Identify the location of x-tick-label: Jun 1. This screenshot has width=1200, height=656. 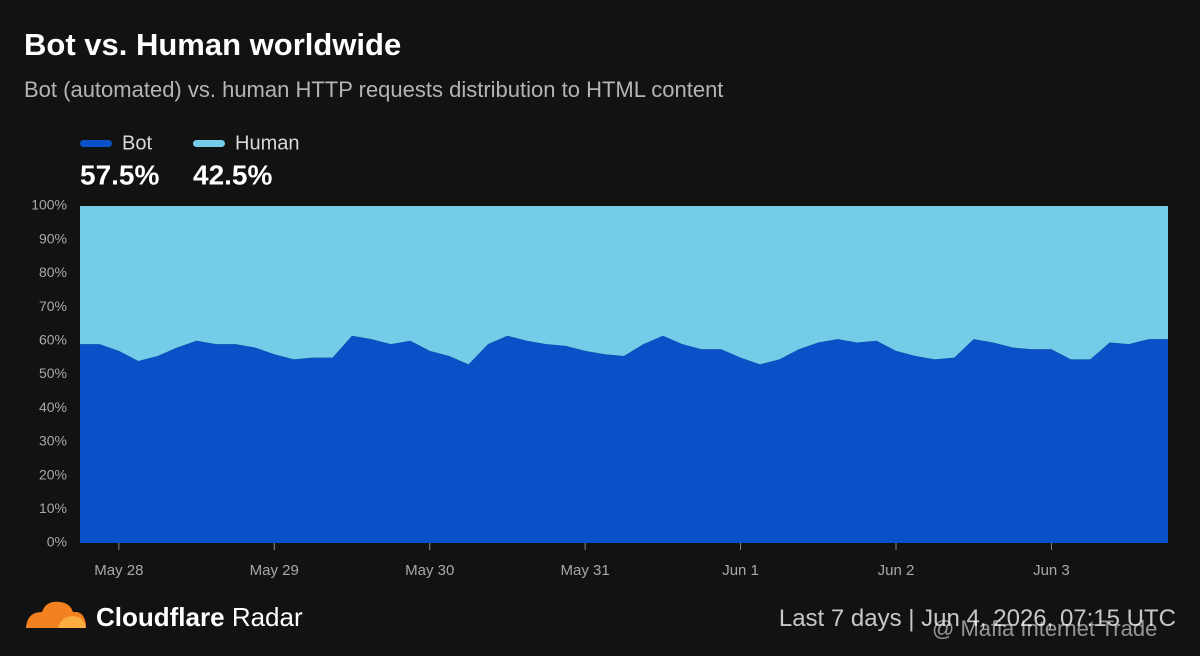
(740, 570).